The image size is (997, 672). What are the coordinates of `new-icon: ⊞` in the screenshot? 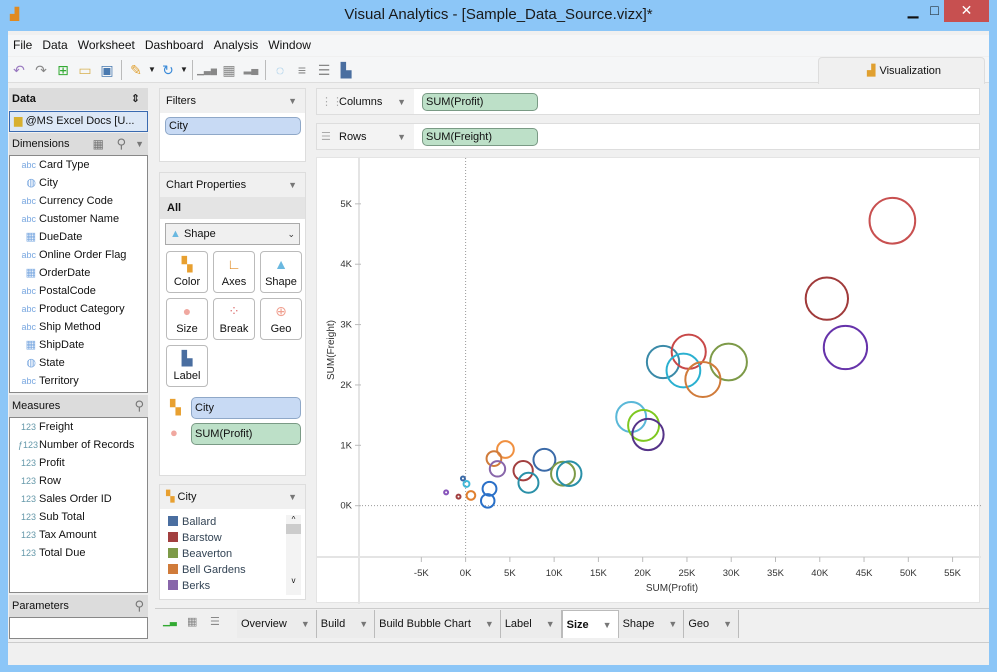 It's located at (63, 70).